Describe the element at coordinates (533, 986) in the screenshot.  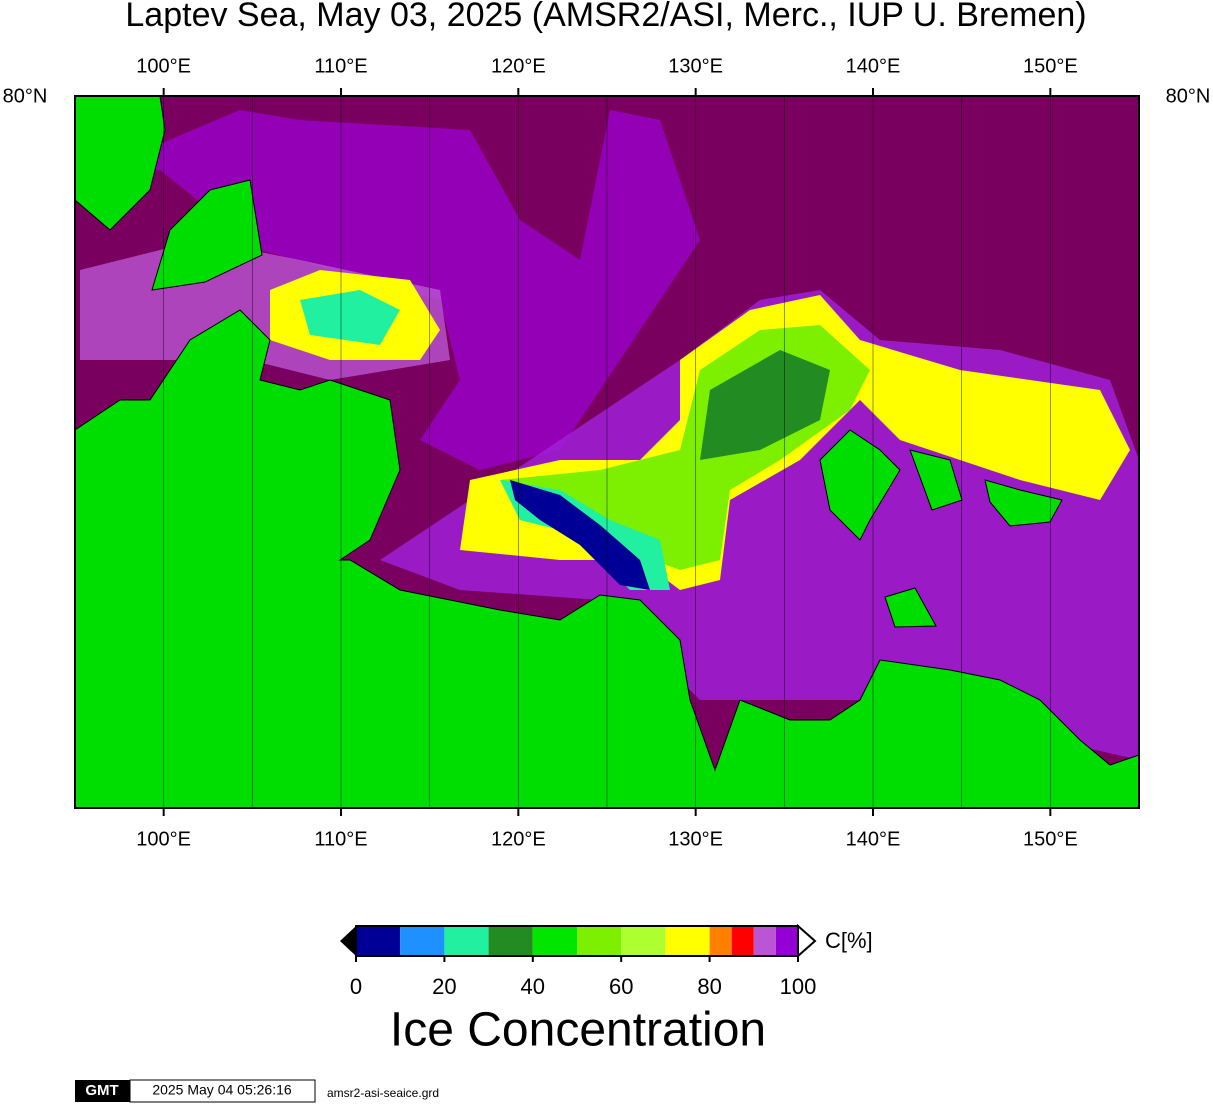
I see `colorbar-tick-label: 40` at that location.